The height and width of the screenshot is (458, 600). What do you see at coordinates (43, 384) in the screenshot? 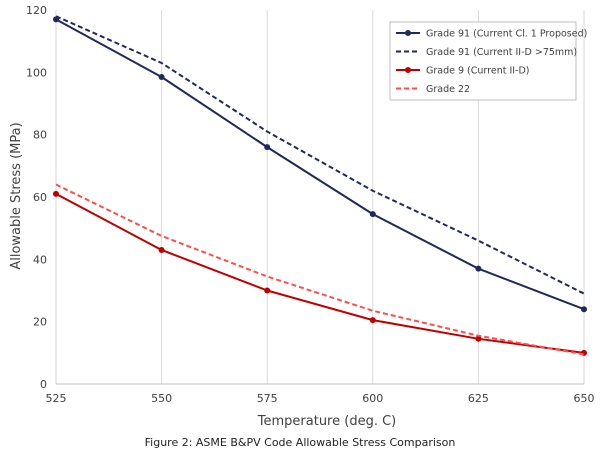
I see `y-tick-label-0: 0` at bounding box center [43, 384].